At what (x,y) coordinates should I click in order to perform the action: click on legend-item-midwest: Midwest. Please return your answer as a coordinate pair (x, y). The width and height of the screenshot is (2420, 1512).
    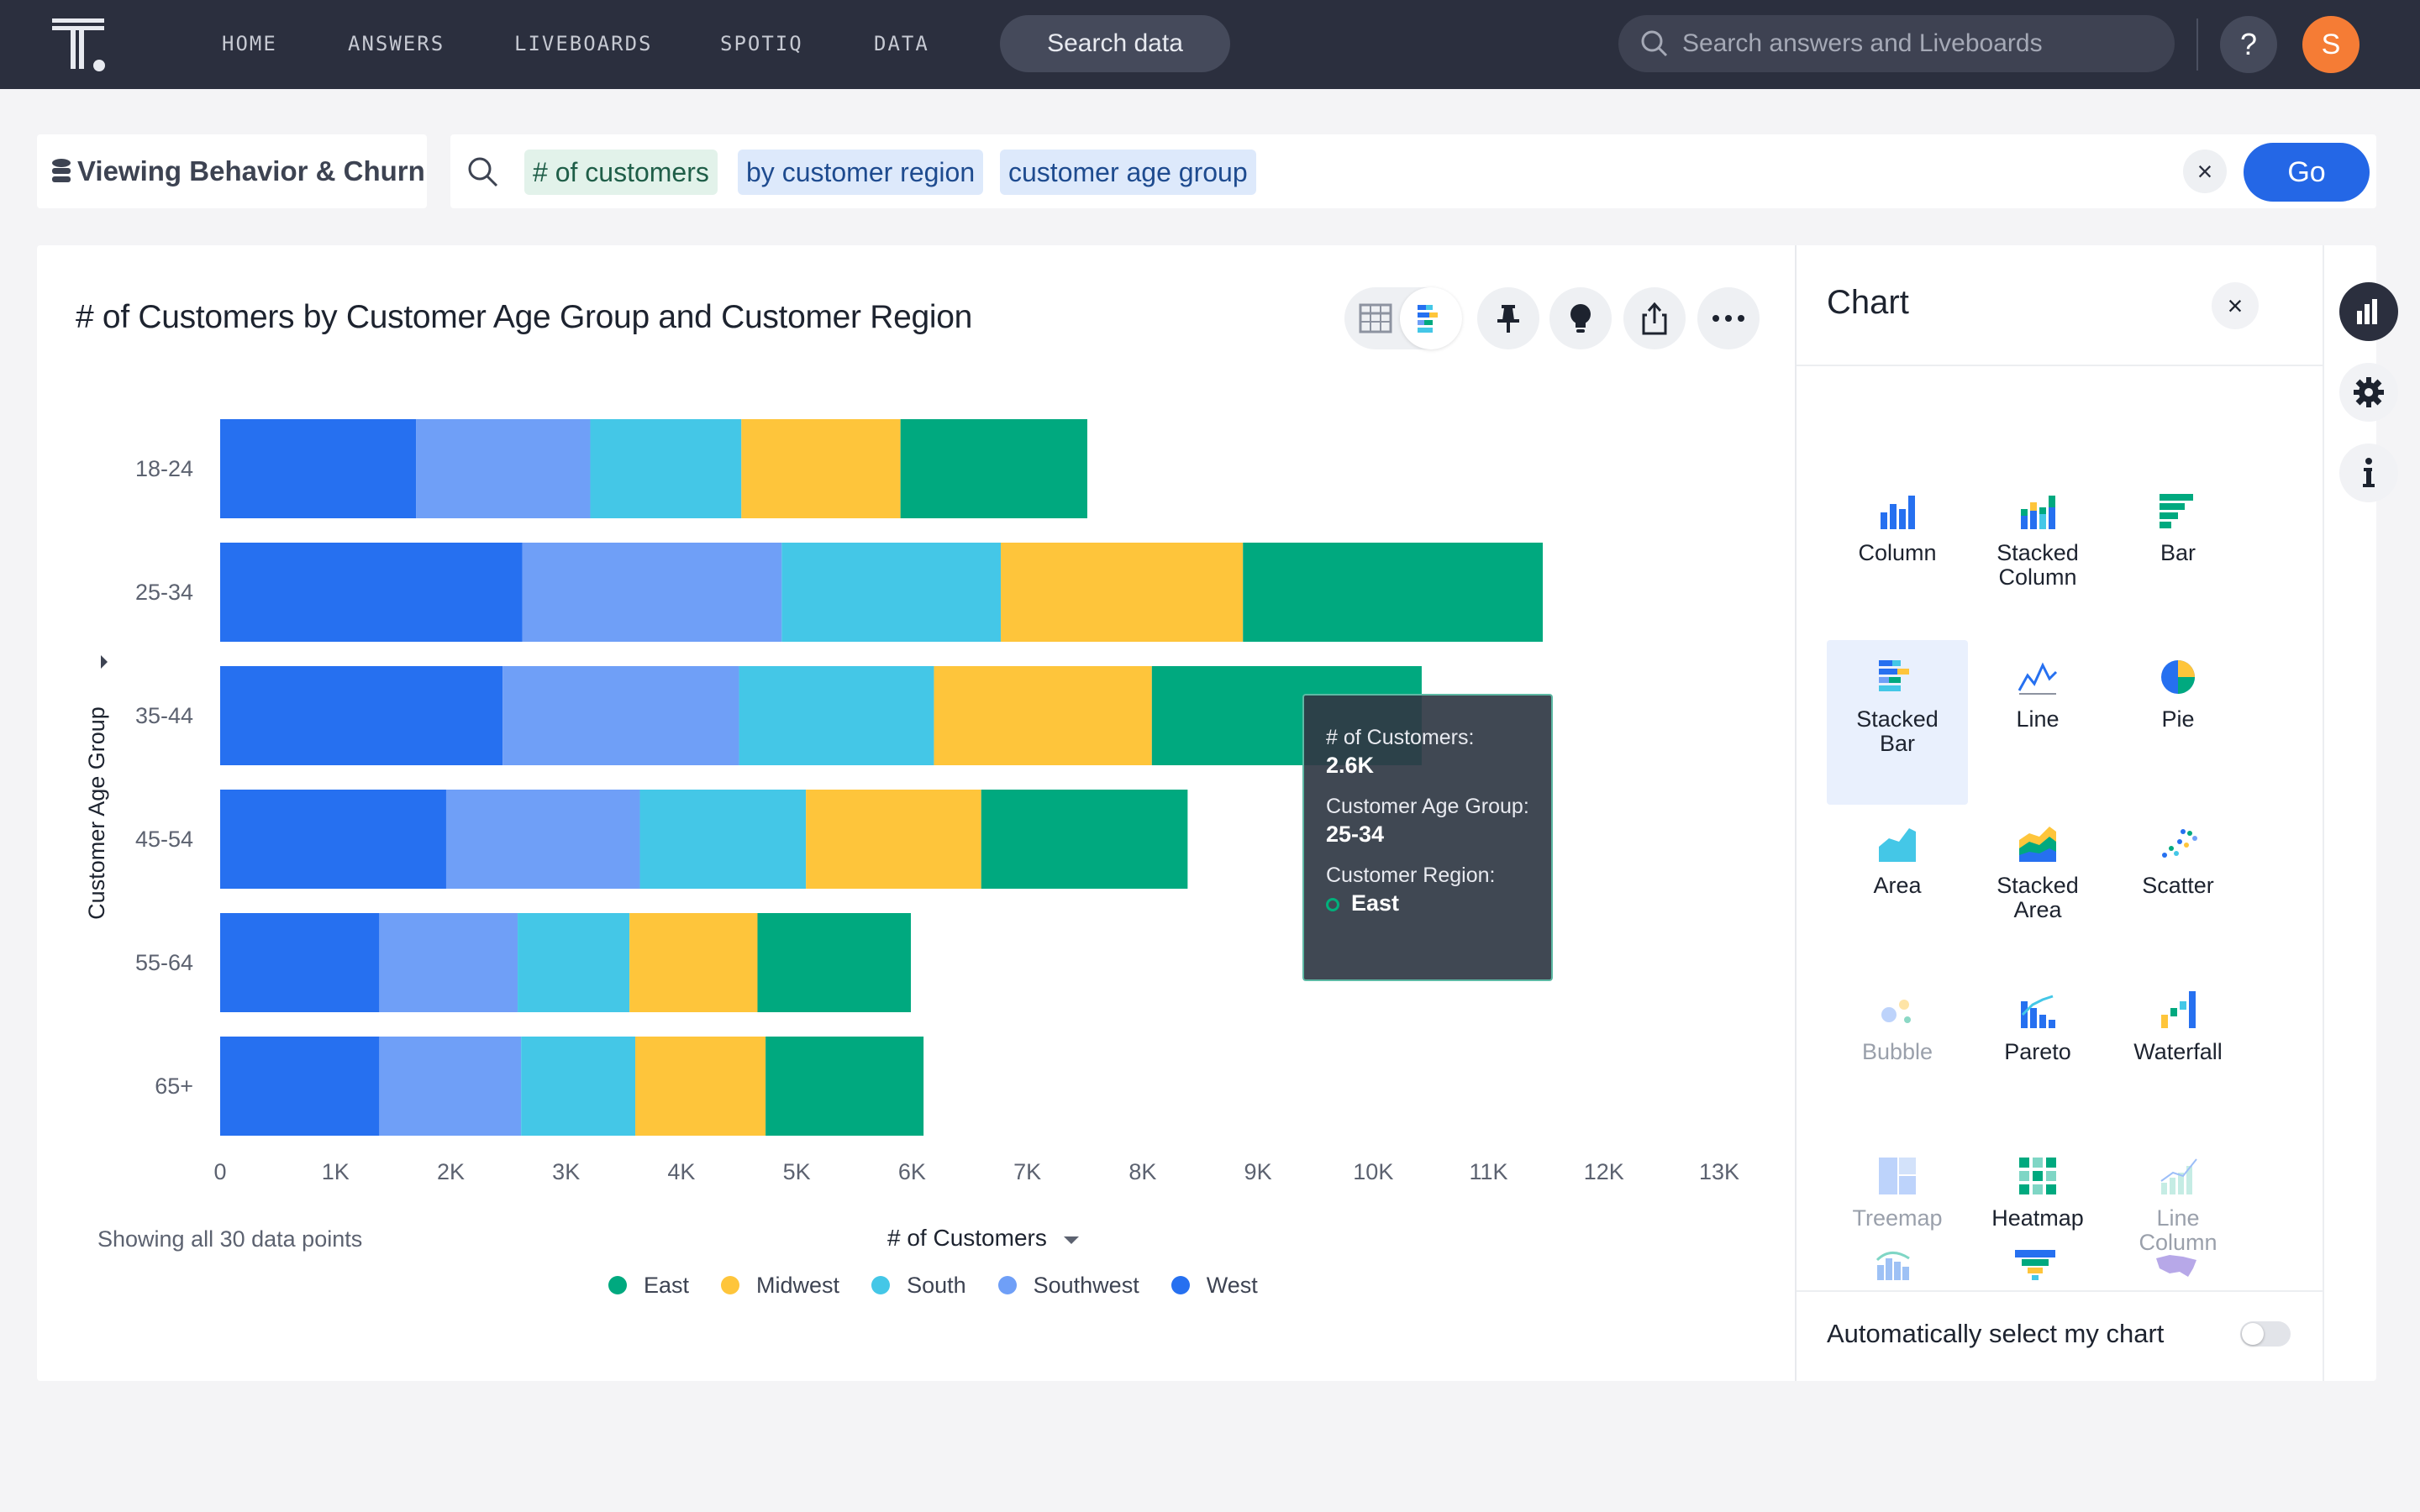
    Looking at the image, I should click on (780, 1286).